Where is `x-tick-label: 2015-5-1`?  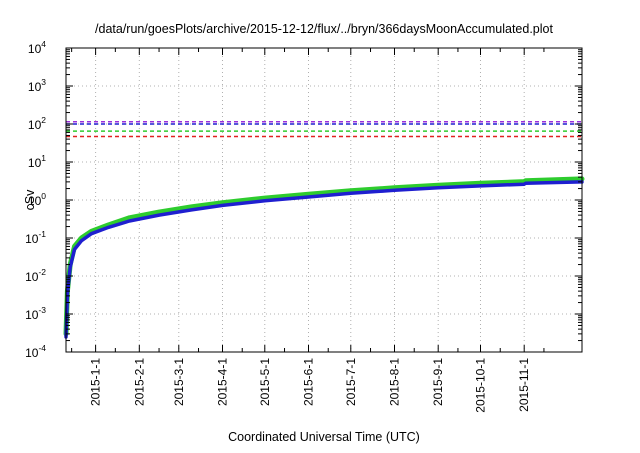
x-tick-label: 2015-5-1 is located at coordinates (265, 382).